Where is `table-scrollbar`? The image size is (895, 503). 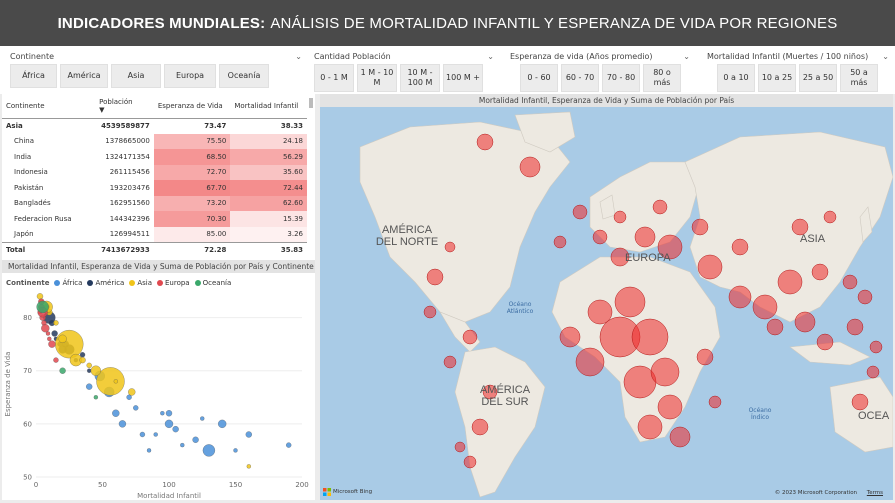
table-scrollbar is located at coordinates (311, 103).